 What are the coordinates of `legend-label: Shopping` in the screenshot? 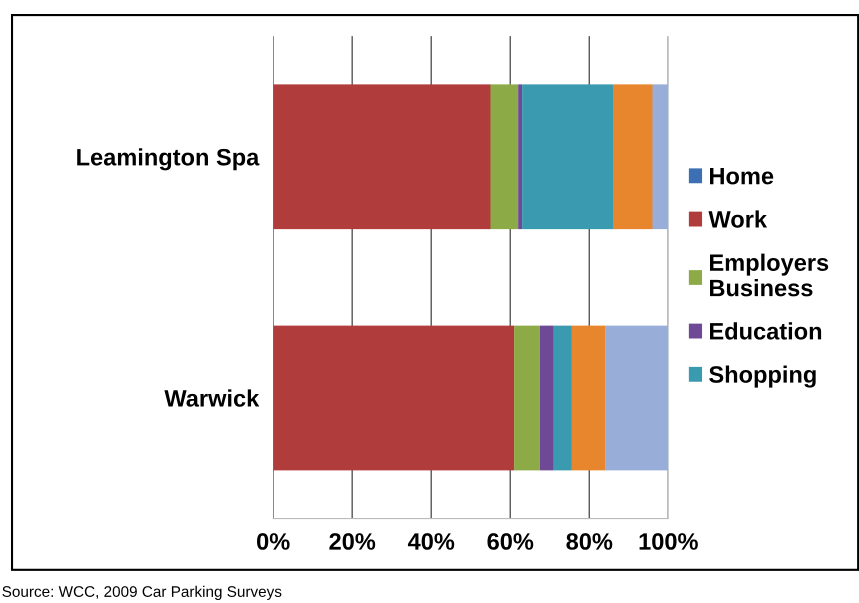 It's located at (762, 377).